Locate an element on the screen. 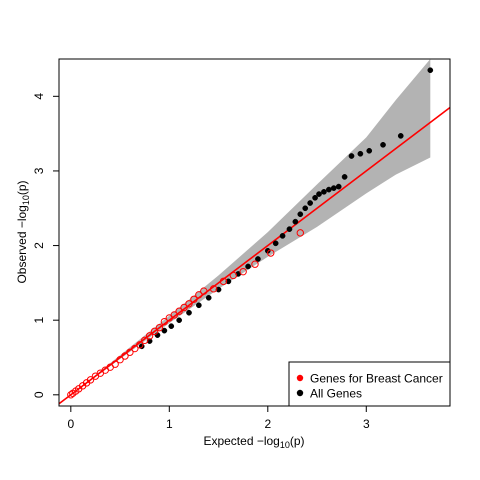  legend-label-all-genes: All Genes is located at coordinates (336, 394).